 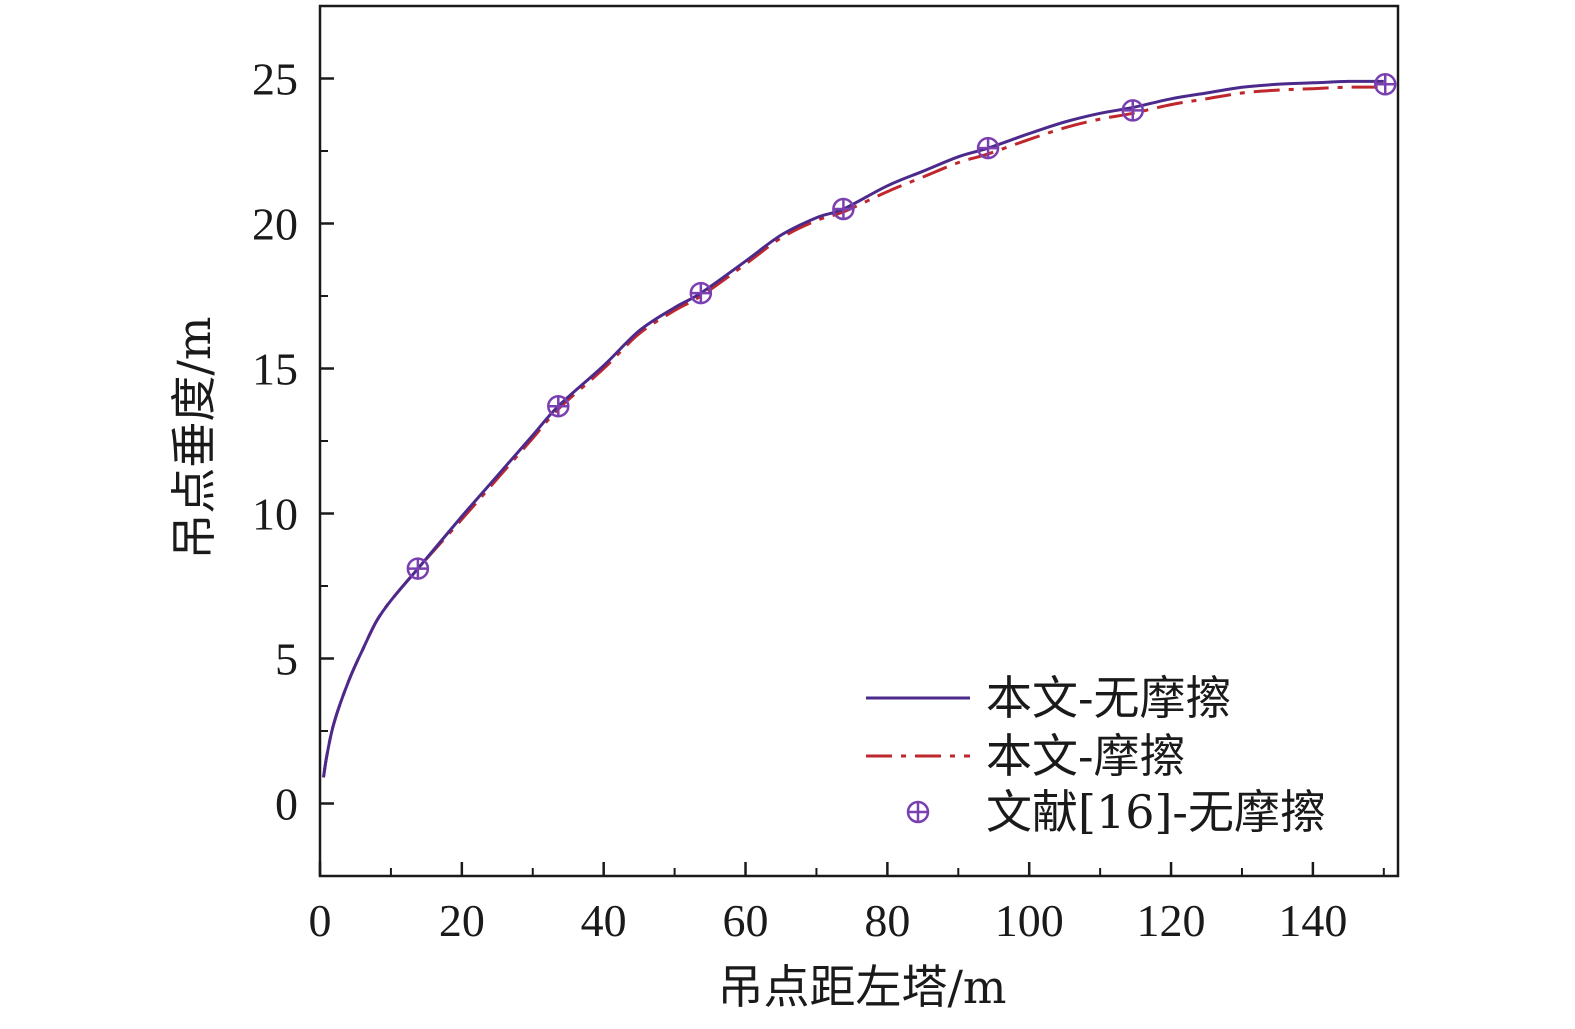 What do you see at coordinates (320, 920) in the screenshot?
I see `x-tick-label: 0` at bounding box center [320, 920].